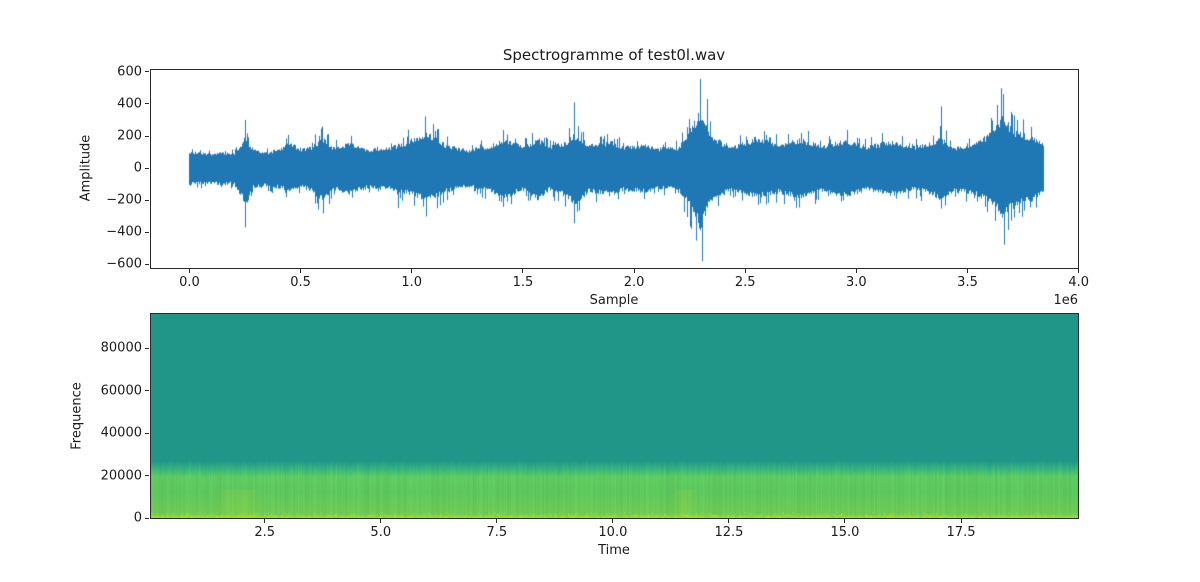 This screenshot has height=582, width=1200. Describe the element at coordinates (129, 72) in the screenshot. I see `waveform-y-tick-label: 600` at that location.